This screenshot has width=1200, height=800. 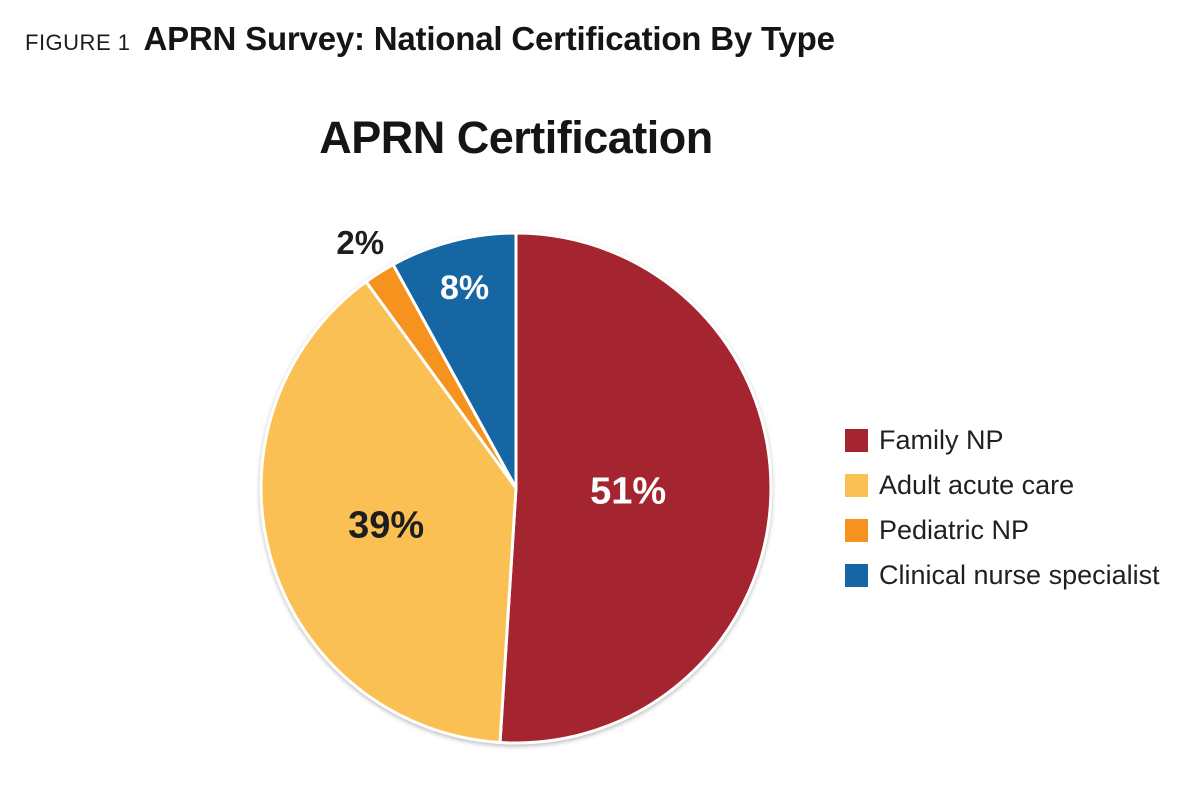 I want to click on legend-label: Family NP, so click(x=941, y=440).